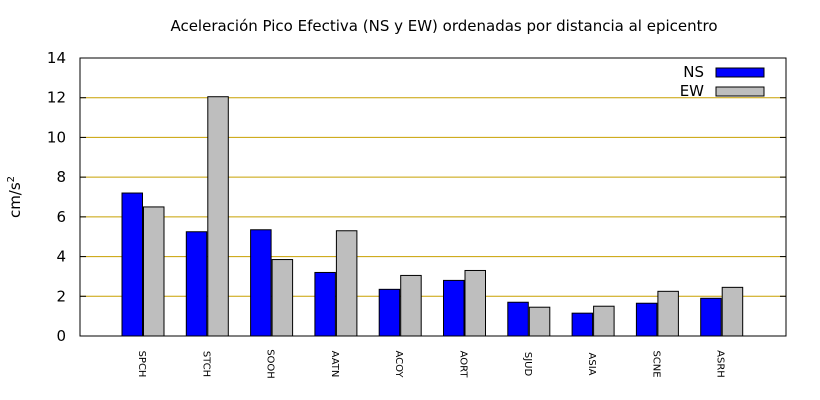 The width and height of the screenshot is (820, 400). I want to click on bar-ns-sooh, so click(261, 283).